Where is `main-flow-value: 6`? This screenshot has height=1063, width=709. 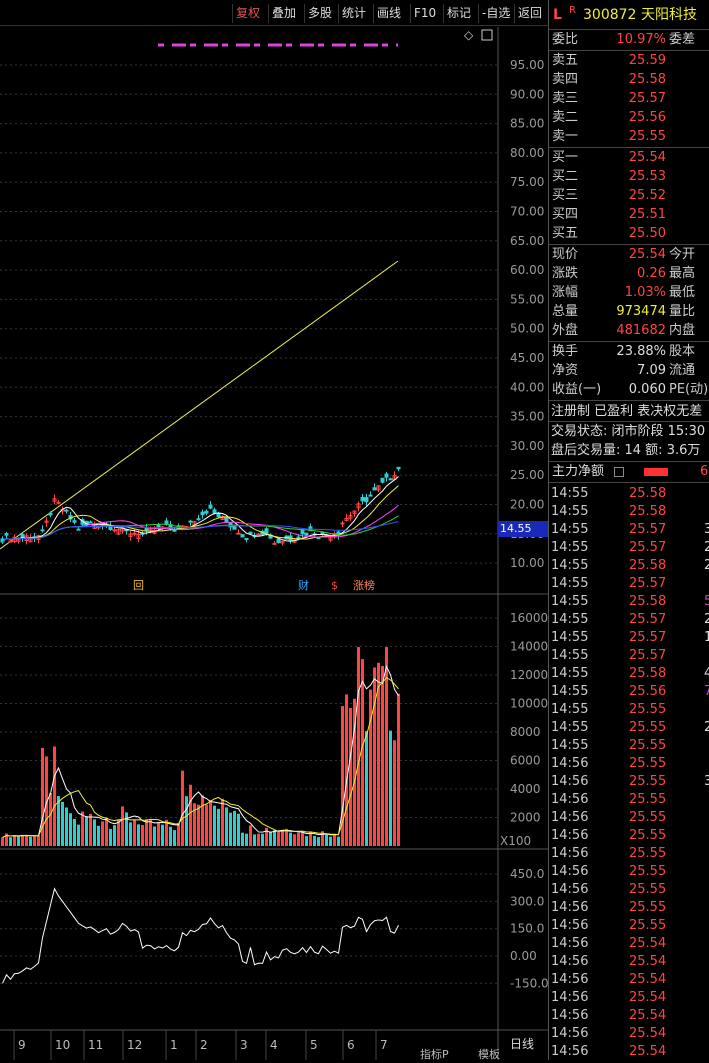 main-flow-value: 6 is located at coordinates (704, 471).